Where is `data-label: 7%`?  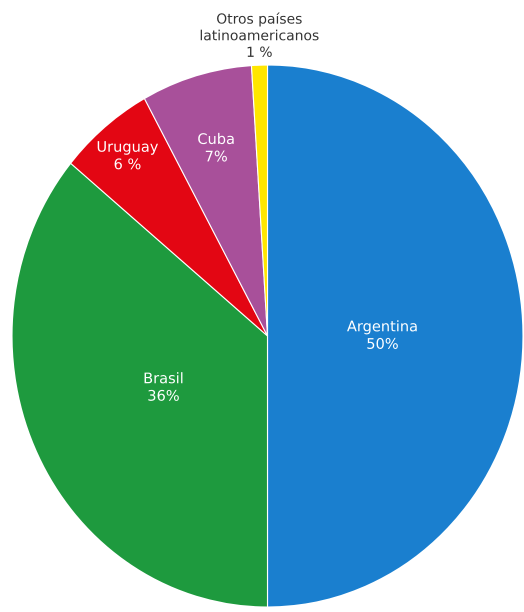 data-label: 7% is located at coordinates (216, 156).